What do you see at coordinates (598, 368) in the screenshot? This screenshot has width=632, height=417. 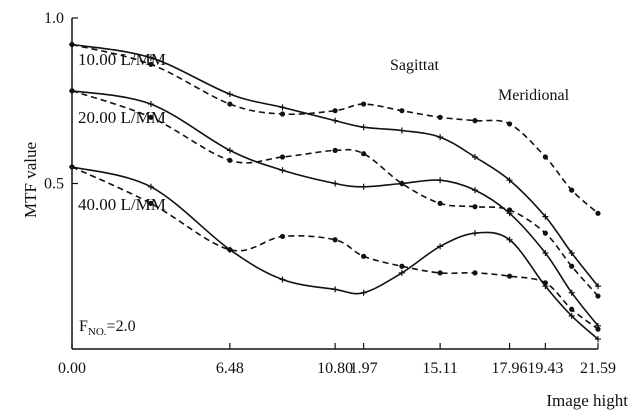 I see `x-tick-label: 21.59` at bounding box center [598, 368].